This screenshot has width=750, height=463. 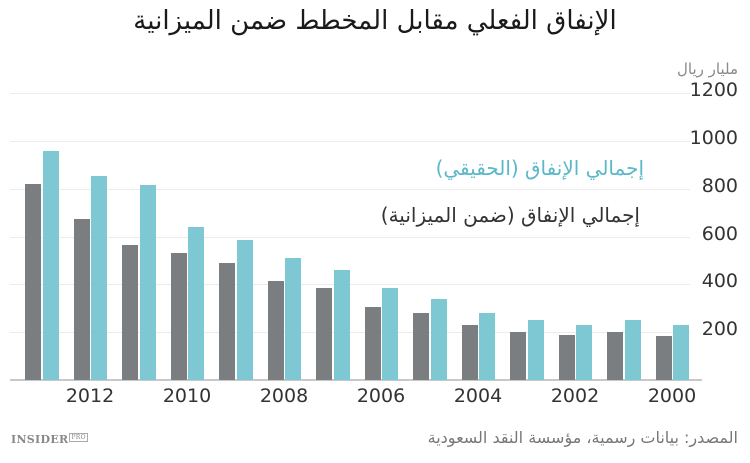 I want to click on actual-bar-2010, so click(x=196, y=303).